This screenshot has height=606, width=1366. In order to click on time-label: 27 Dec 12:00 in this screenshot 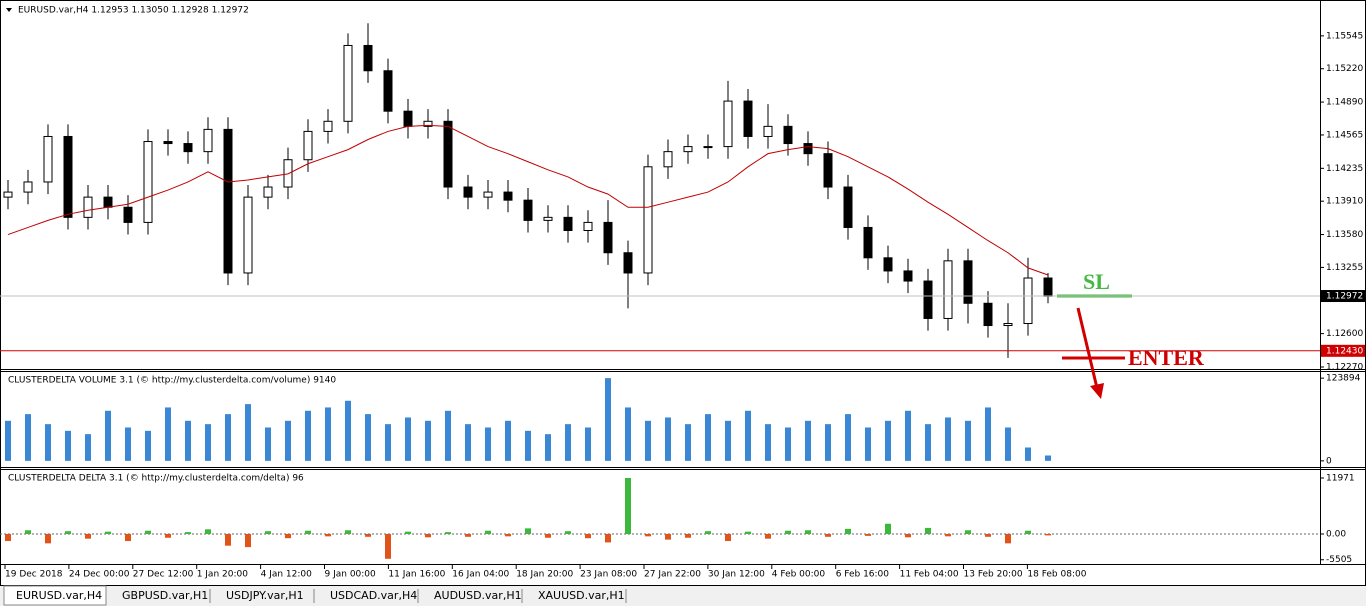, I will do `click(163, 575)`.